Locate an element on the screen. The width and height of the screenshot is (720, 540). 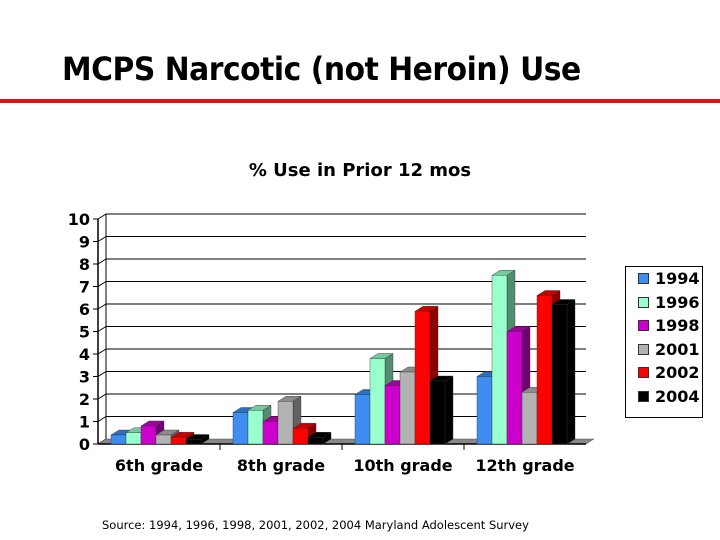
y-tick-label: 0 is located at coordinates (84, 444).